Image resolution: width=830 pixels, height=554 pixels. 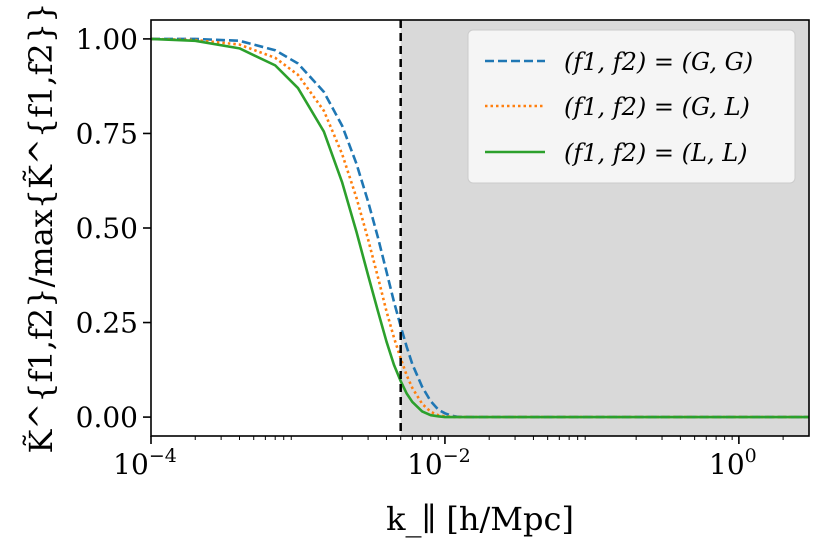 I want to click on x-axis-label: k_∥ [h/Mpc], so click(x=480, y=519).